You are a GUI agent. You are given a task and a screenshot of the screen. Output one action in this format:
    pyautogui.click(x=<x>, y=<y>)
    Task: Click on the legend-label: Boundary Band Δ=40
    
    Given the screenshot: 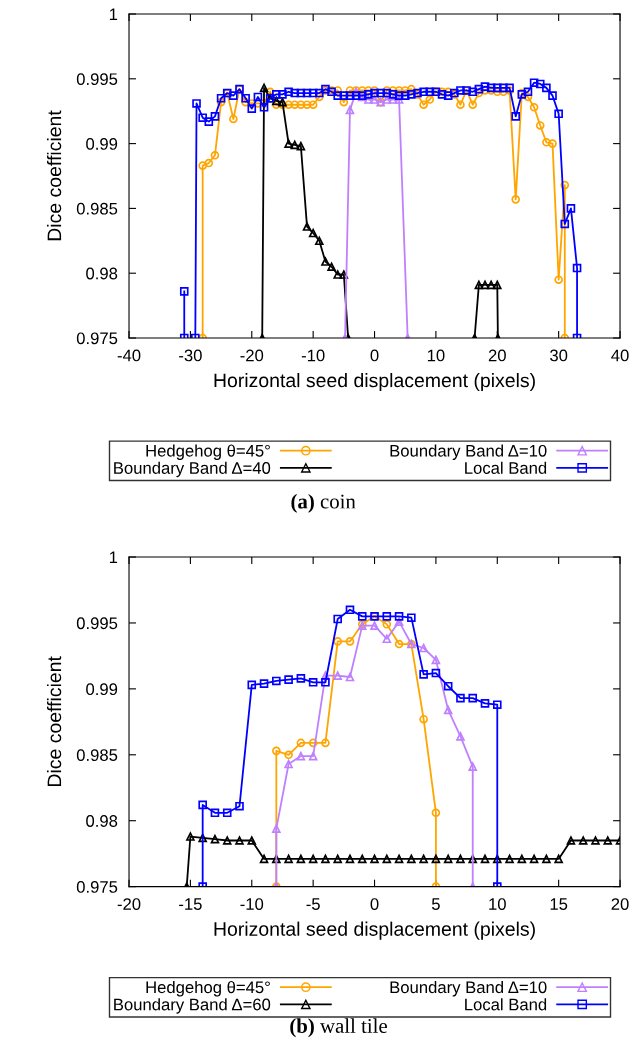 What is the action you would take?
    pyautogui.click(x=192, y=469)
    